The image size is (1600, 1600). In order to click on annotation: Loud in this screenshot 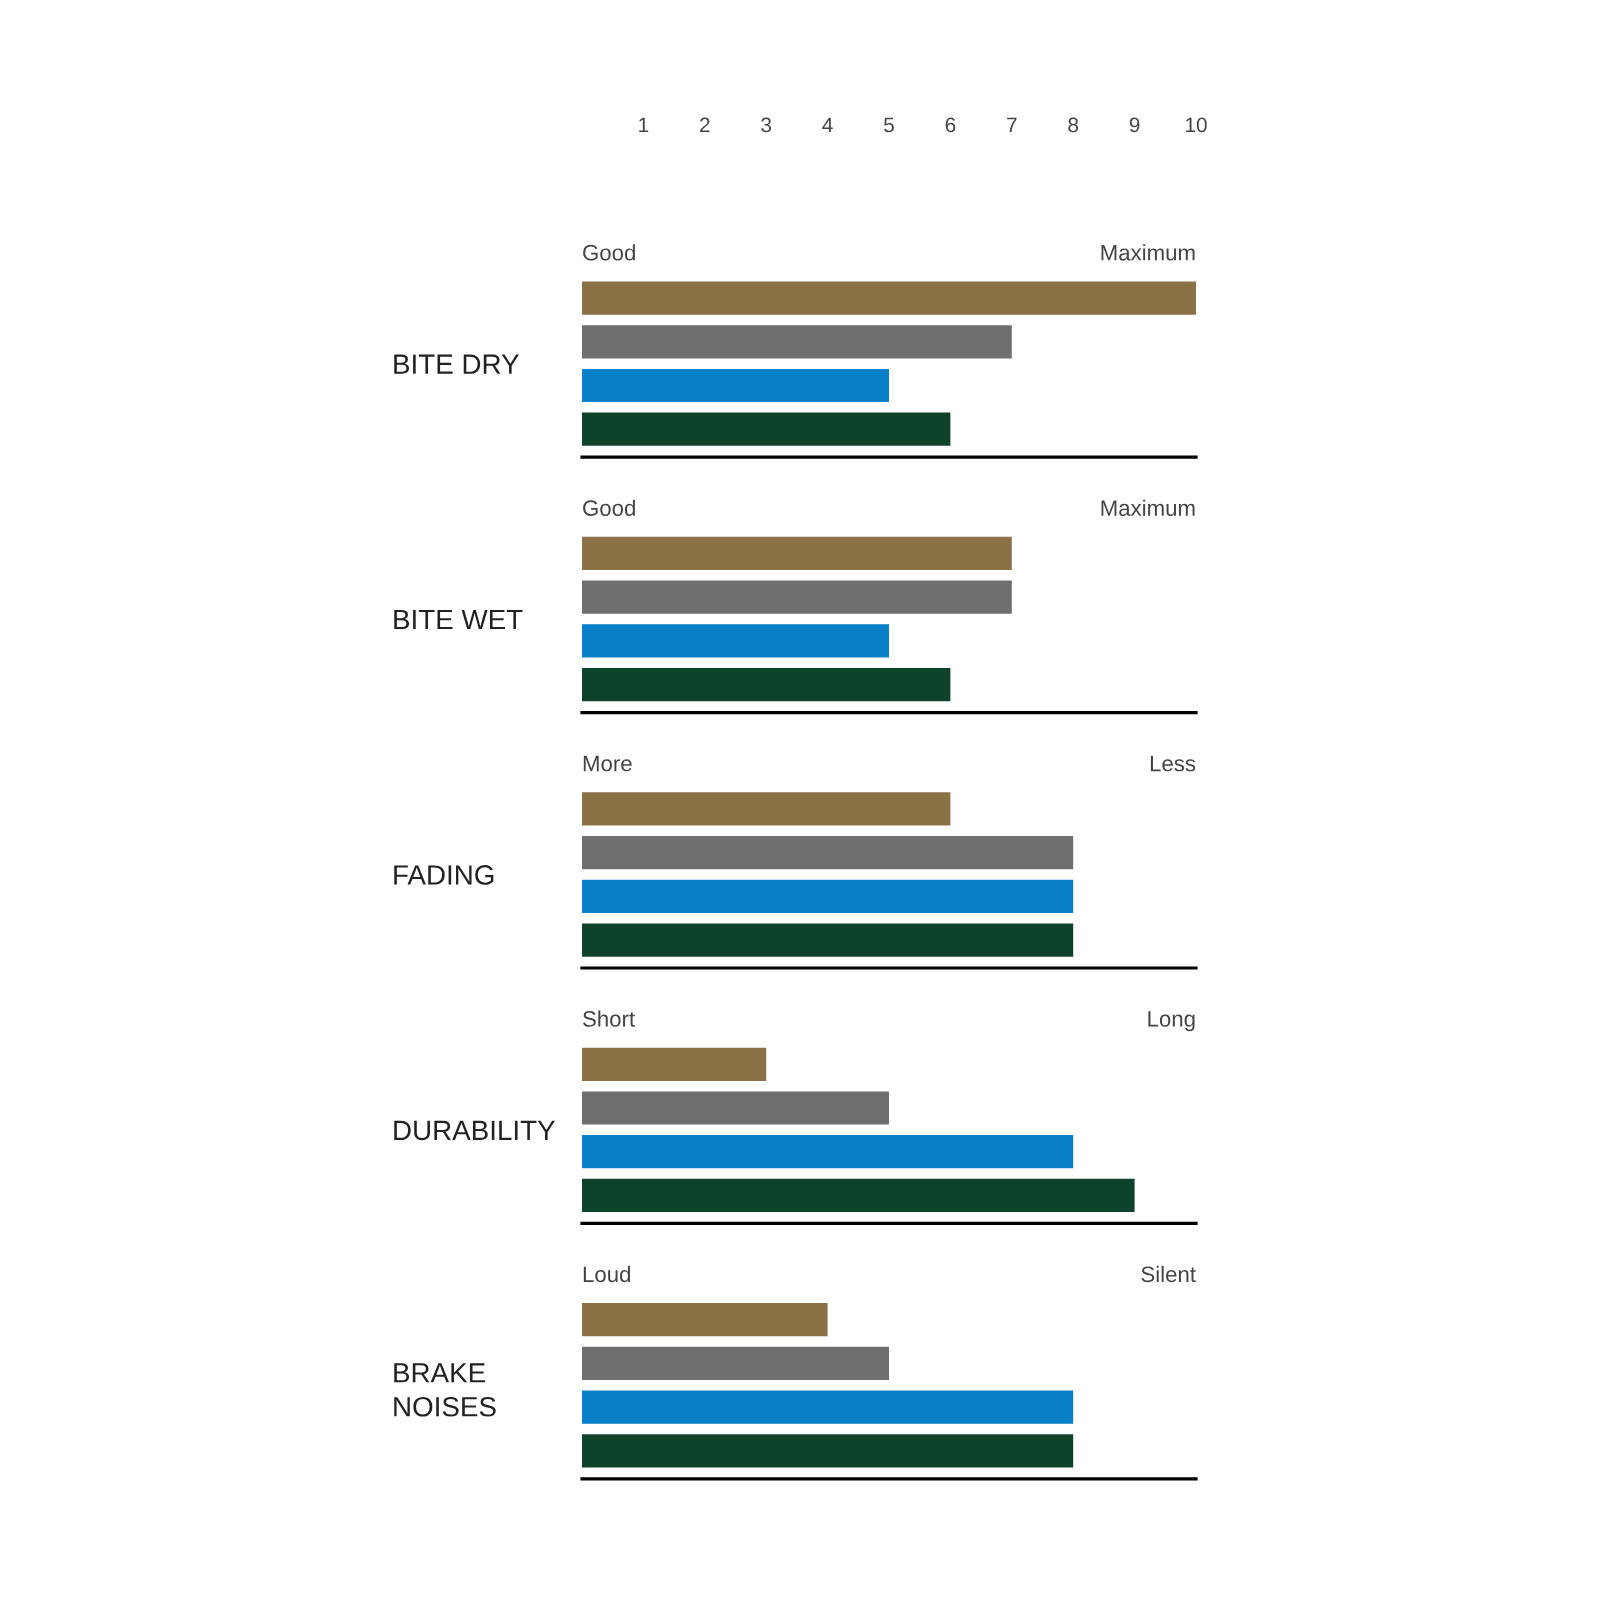, I will do `click(606, 1274)`.